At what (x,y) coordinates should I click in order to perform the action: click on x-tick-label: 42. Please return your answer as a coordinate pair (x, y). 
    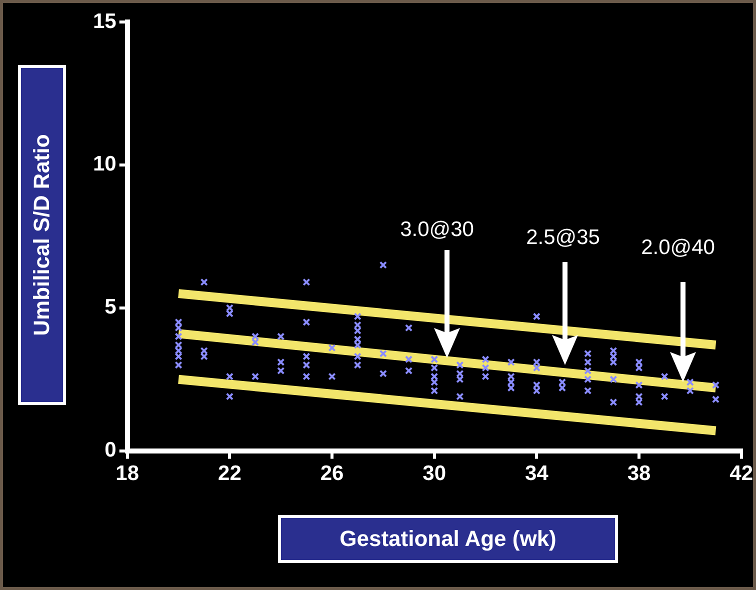
    Looking at the image, I should click on (741, 474).